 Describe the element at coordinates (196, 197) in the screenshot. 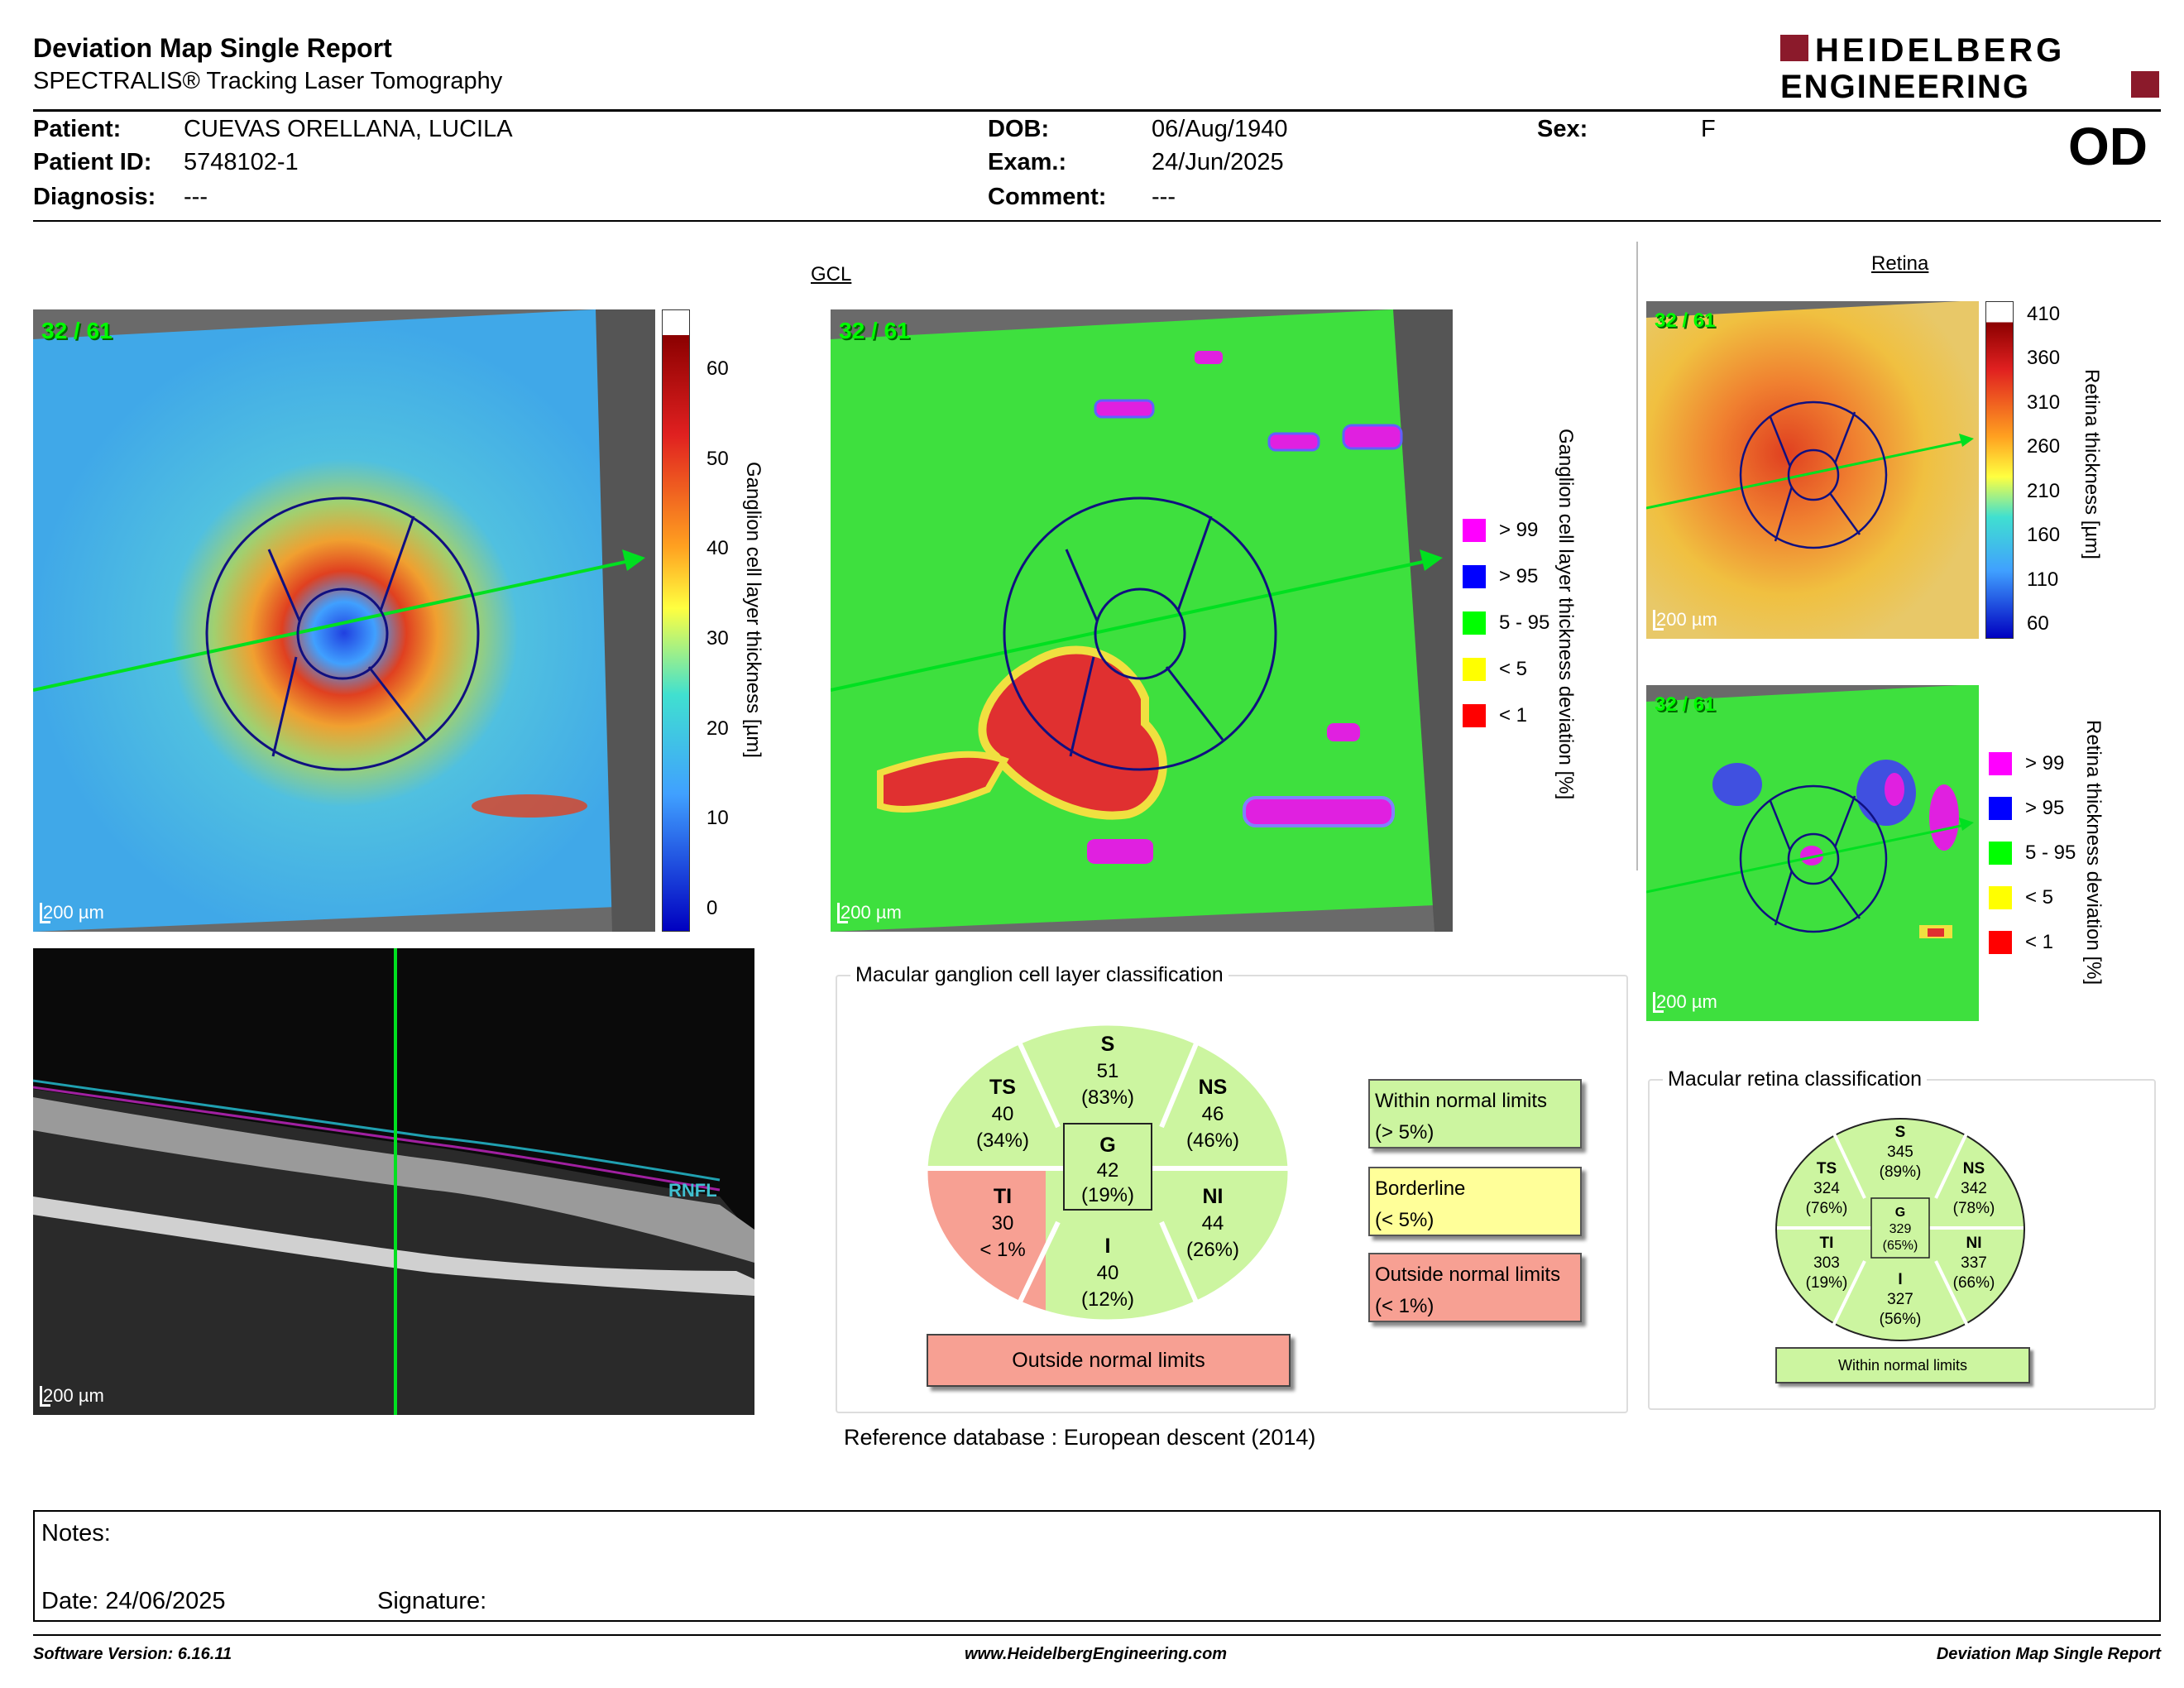

I see `diagnosis-value: ---` at that location.